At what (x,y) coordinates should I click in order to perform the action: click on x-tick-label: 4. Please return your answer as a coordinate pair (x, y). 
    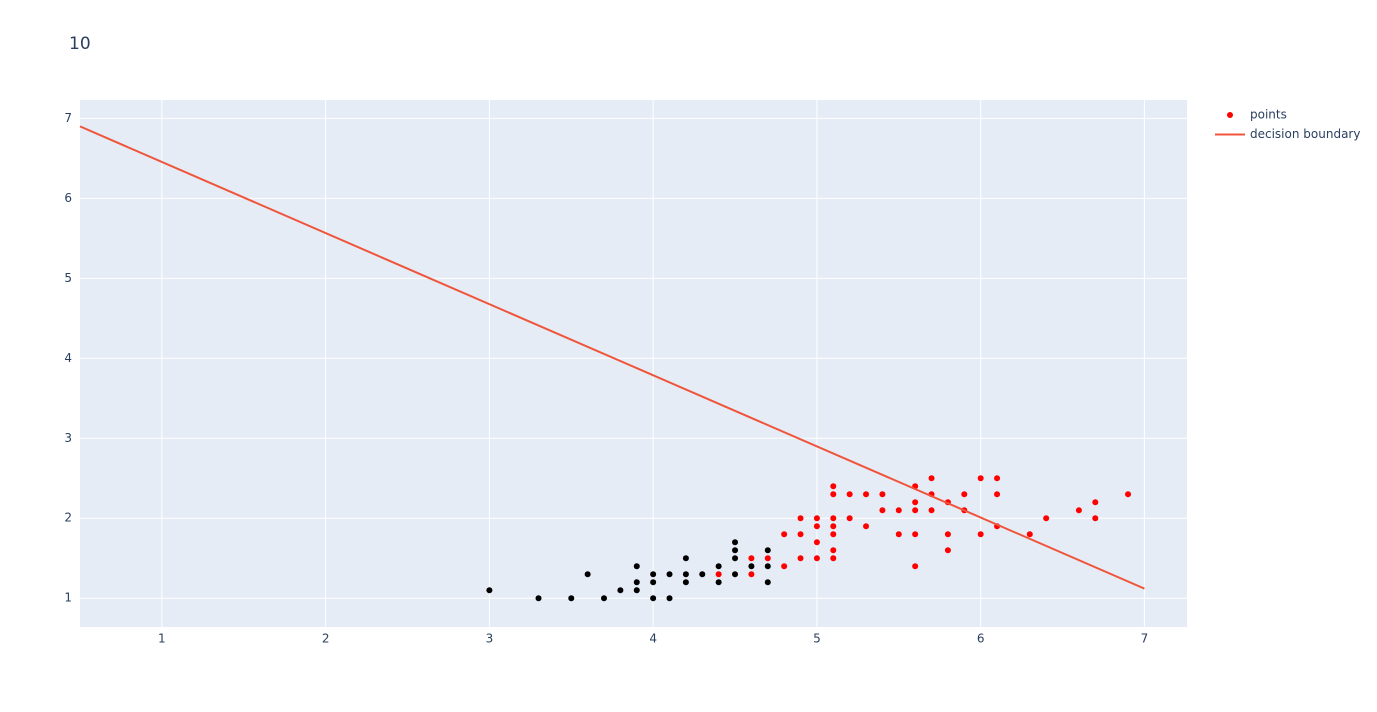
    Looking at the image, I should click on (653, 639).